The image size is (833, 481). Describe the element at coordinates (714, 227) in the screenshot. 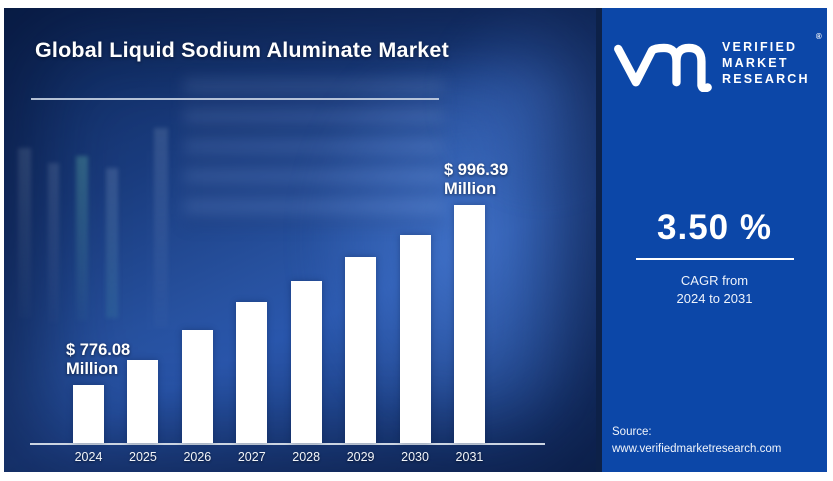

I see `cagr-value: 3.50 %` at that location.